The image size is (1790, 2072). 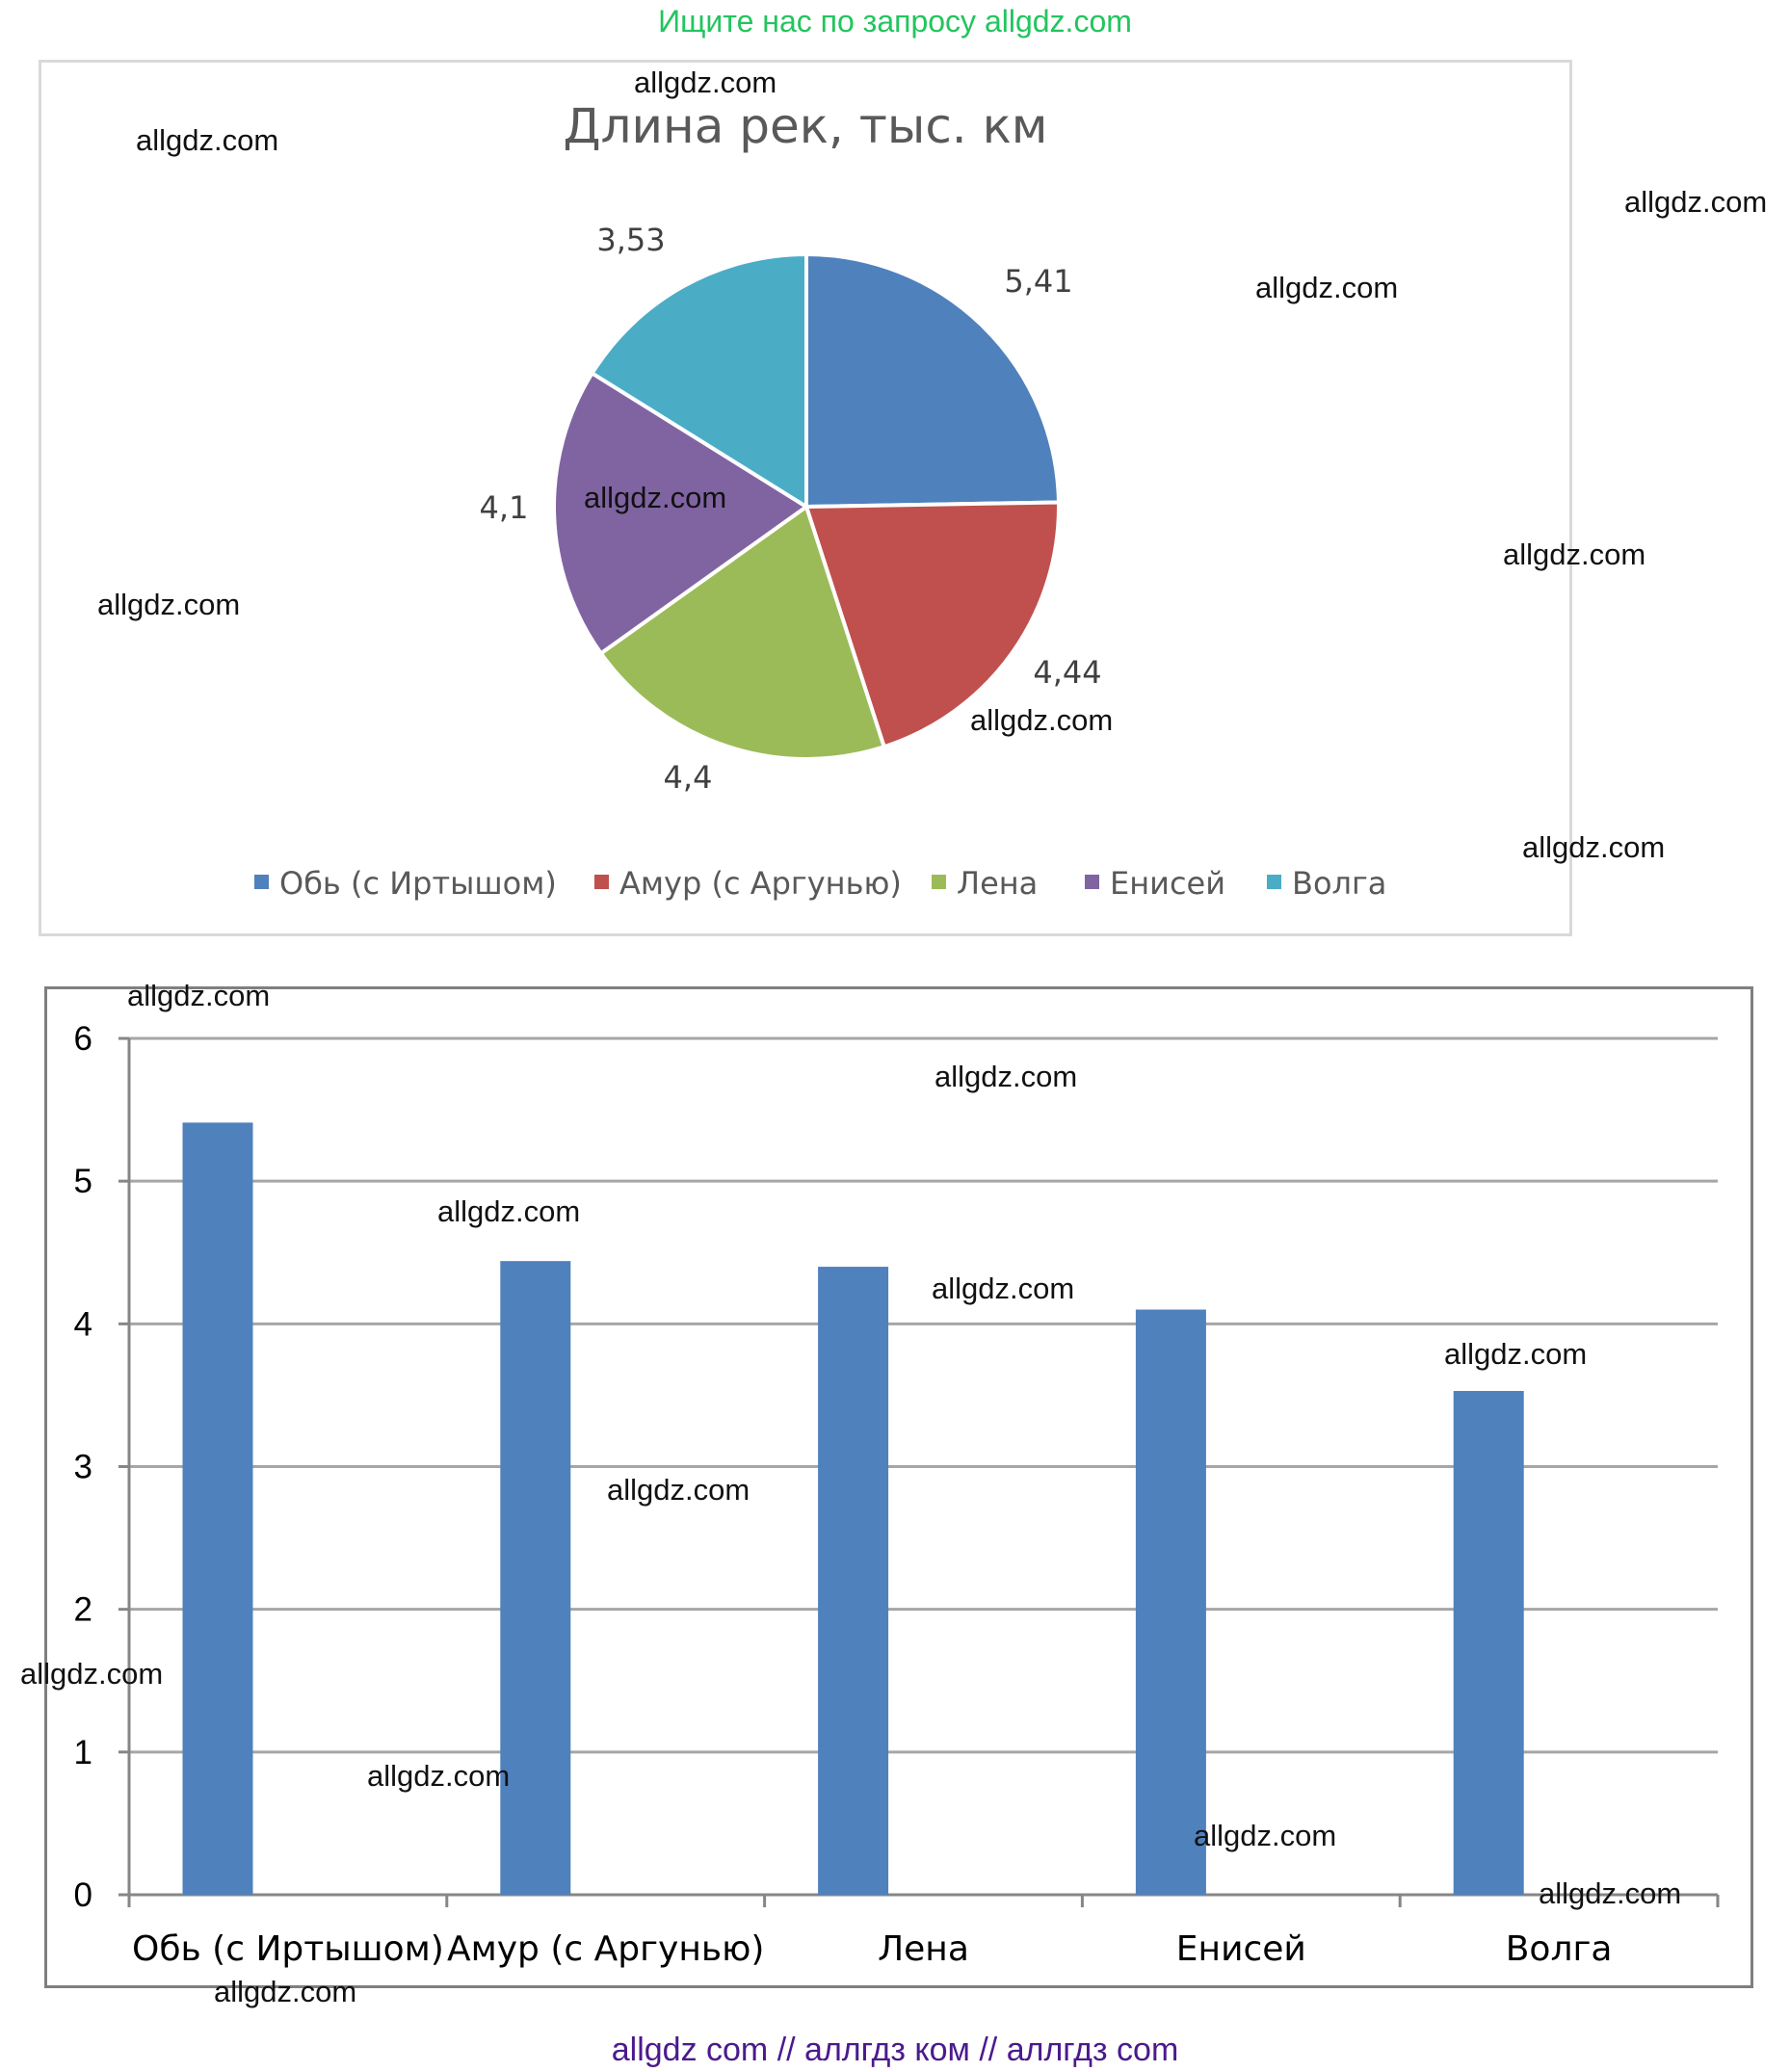 I want to click on x-tick-label: Енисей, so click(x=1241, y=1949).